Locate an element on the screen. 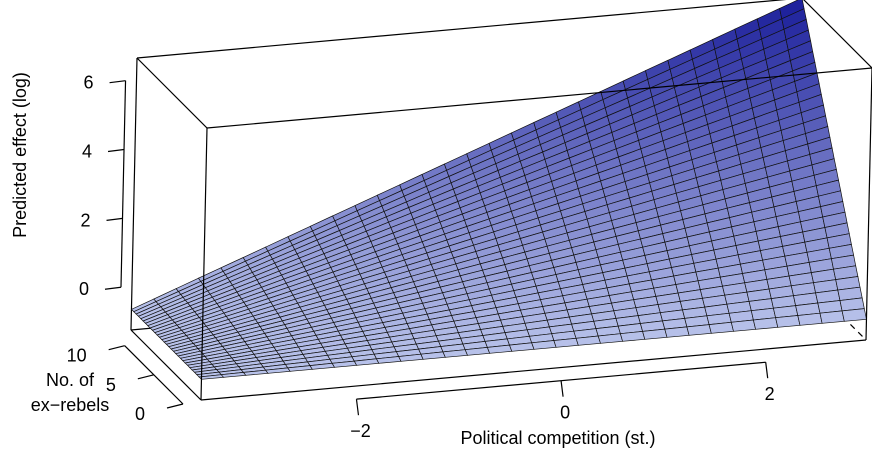 This screenshot has width=872, height=450. z-axis-label: Predicted effect (log) is located at coordinates (20, 155).